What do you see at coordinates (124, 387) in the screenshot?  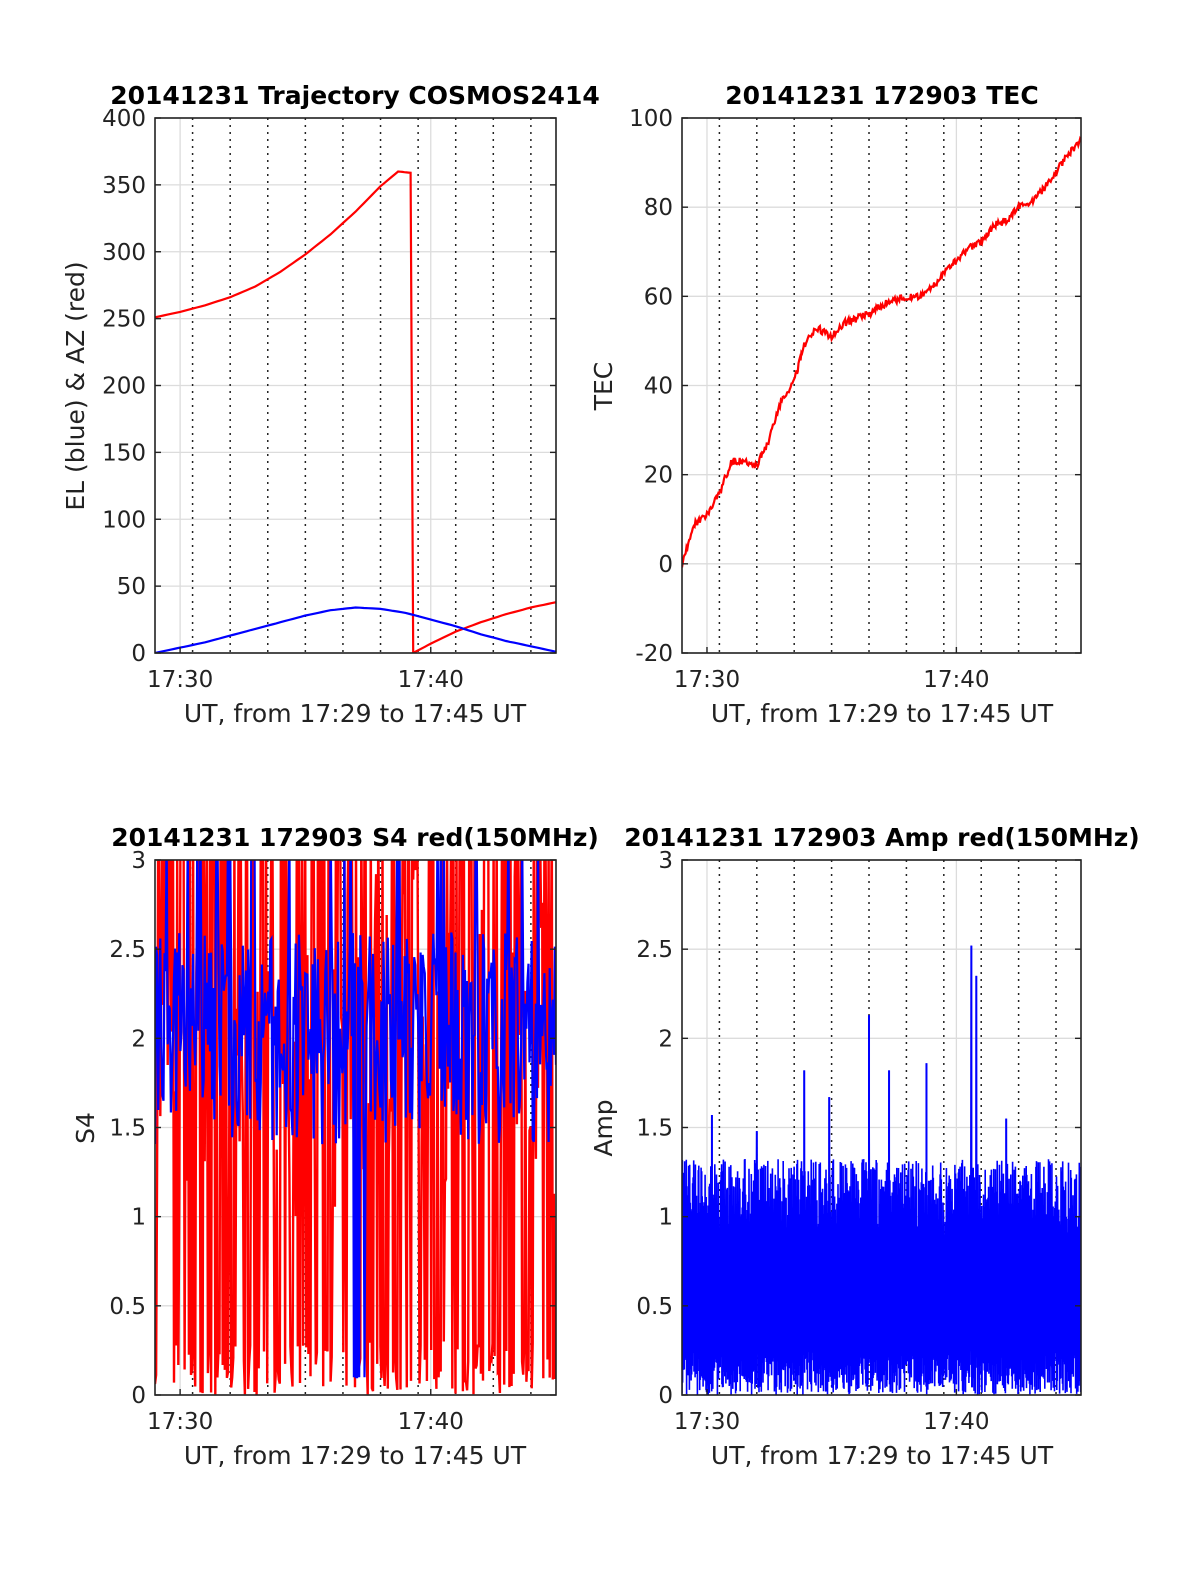 I see `y-tick-label: 200` at bounding box center [124, 387].